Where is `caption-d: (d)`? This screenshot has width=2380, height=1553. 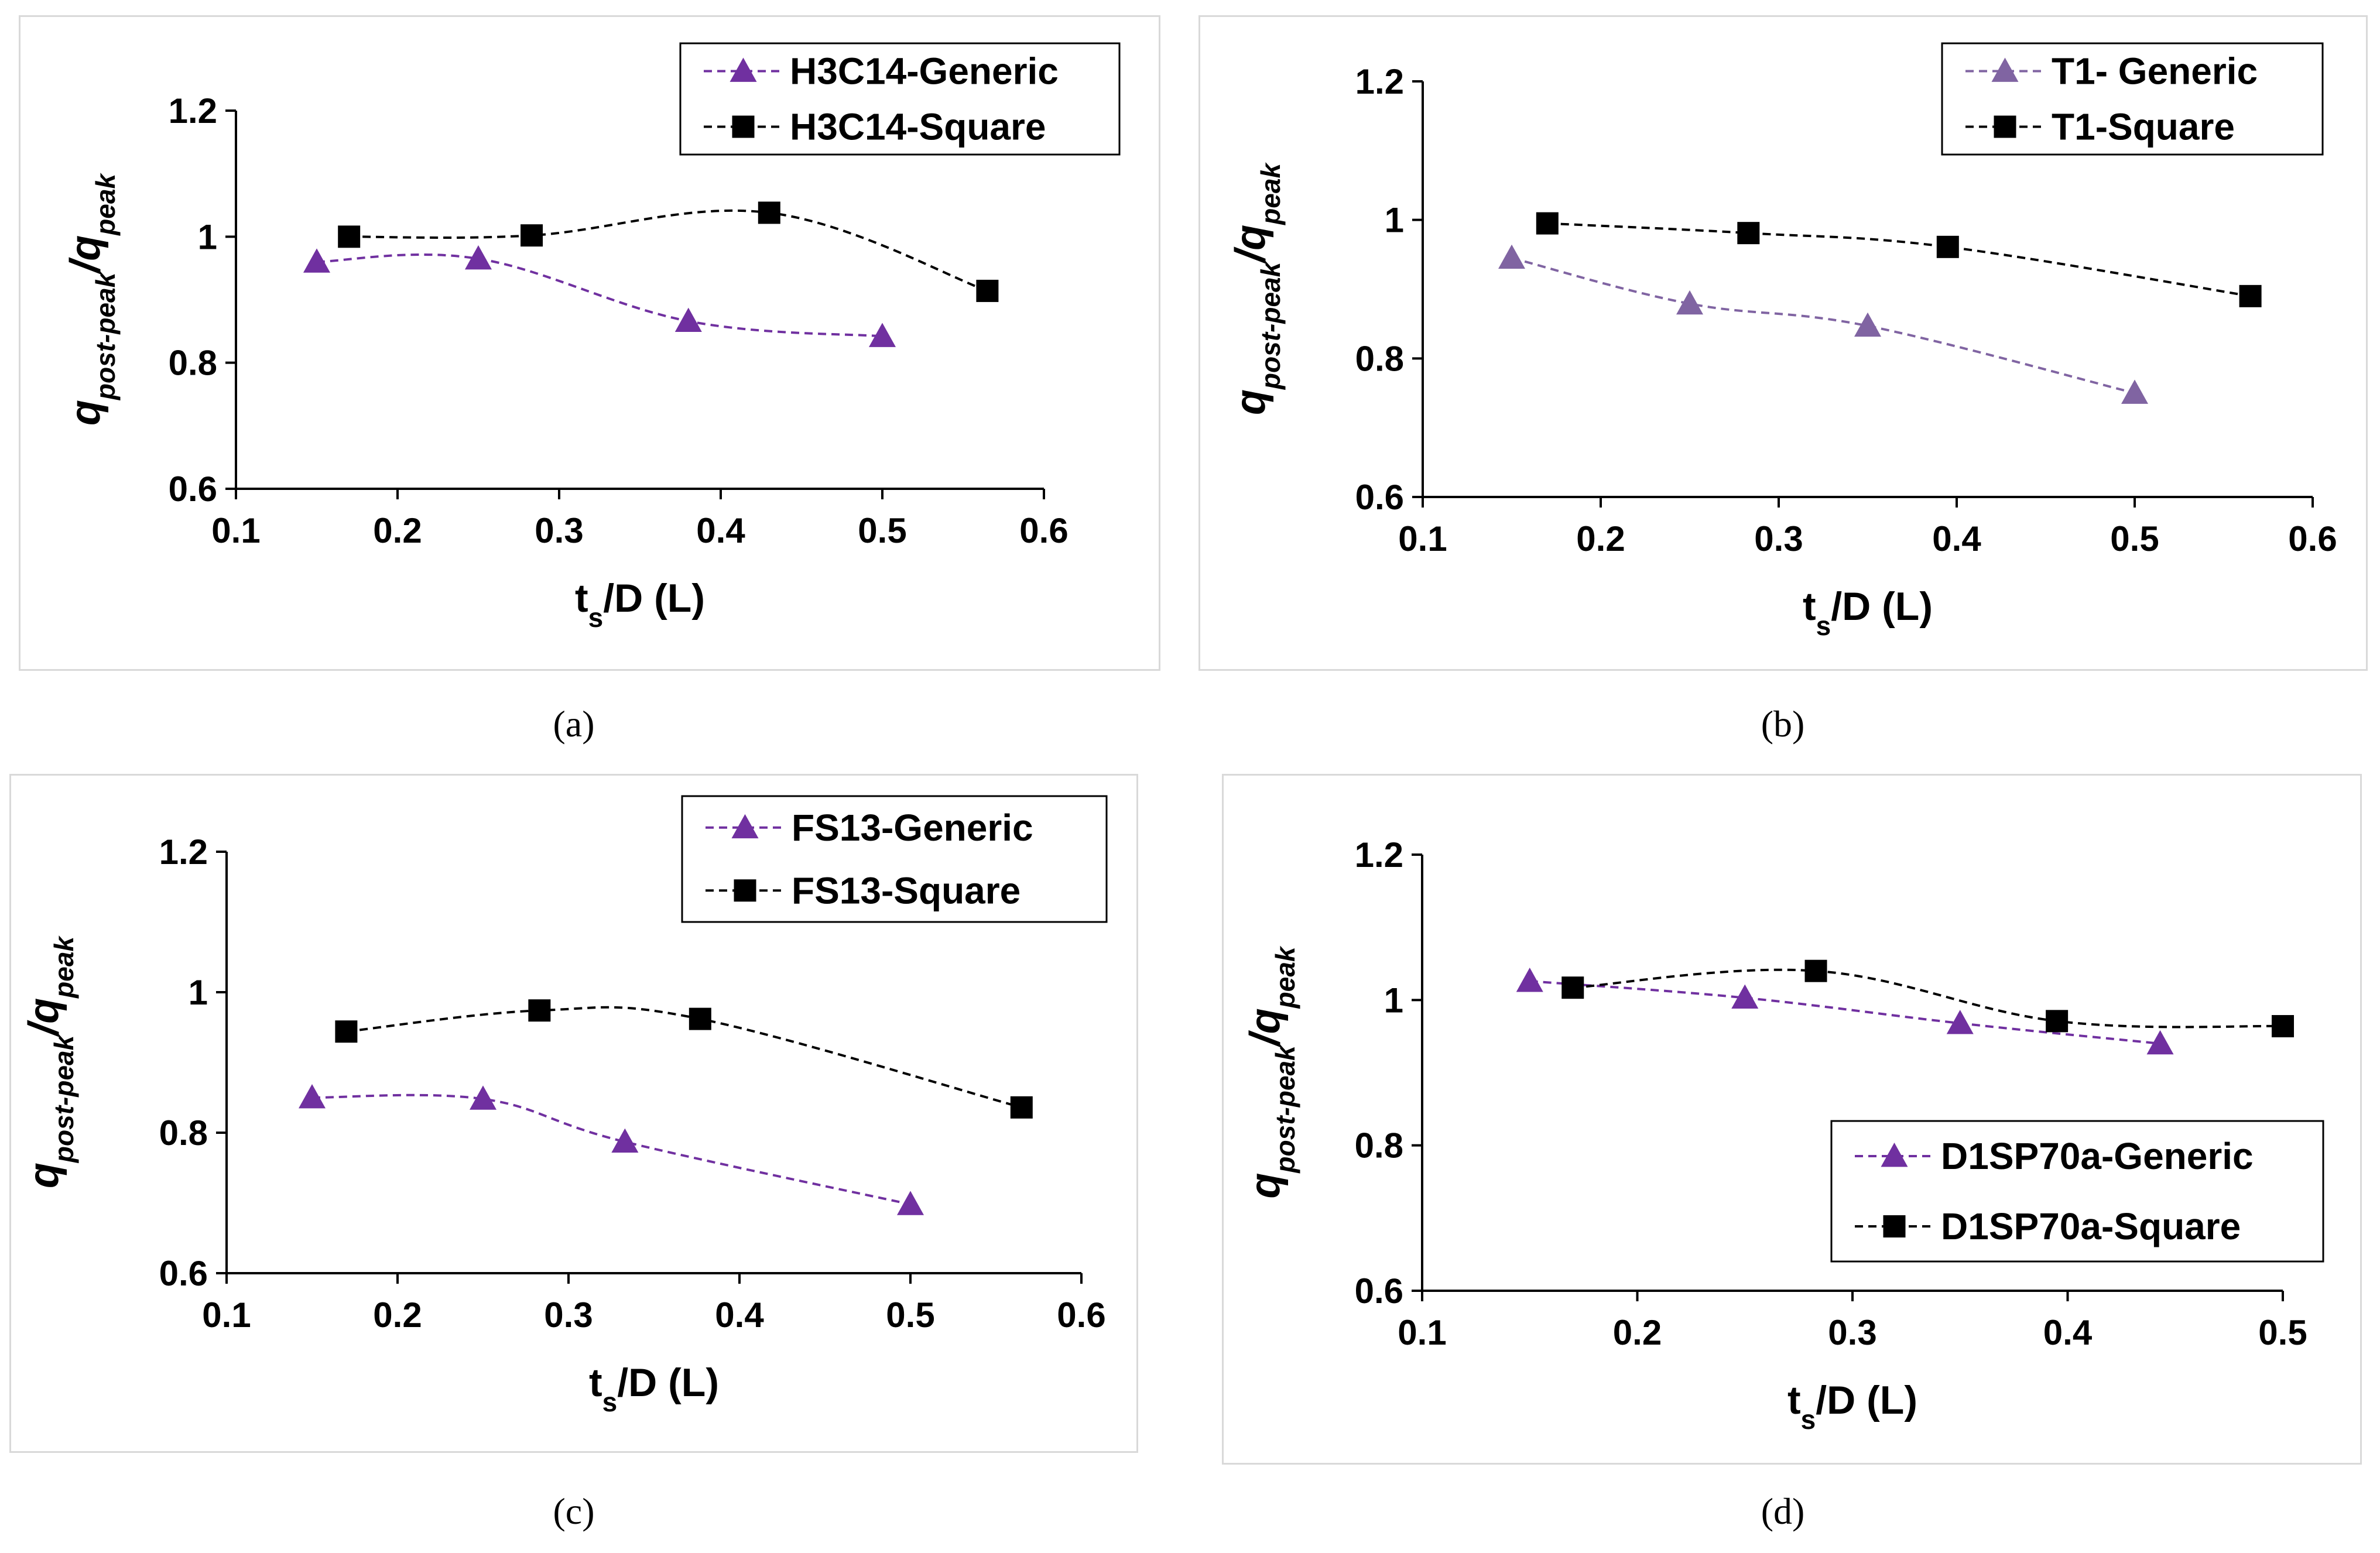 caption-d: (d) is located at coordinates (1783, 1511).